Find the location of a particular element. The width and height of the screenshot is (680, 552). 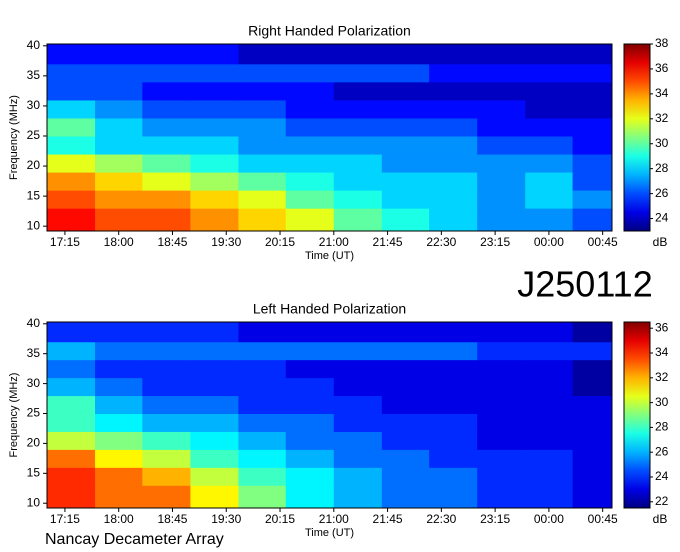

event-label: J250112 is located at coordinates (584, 284).